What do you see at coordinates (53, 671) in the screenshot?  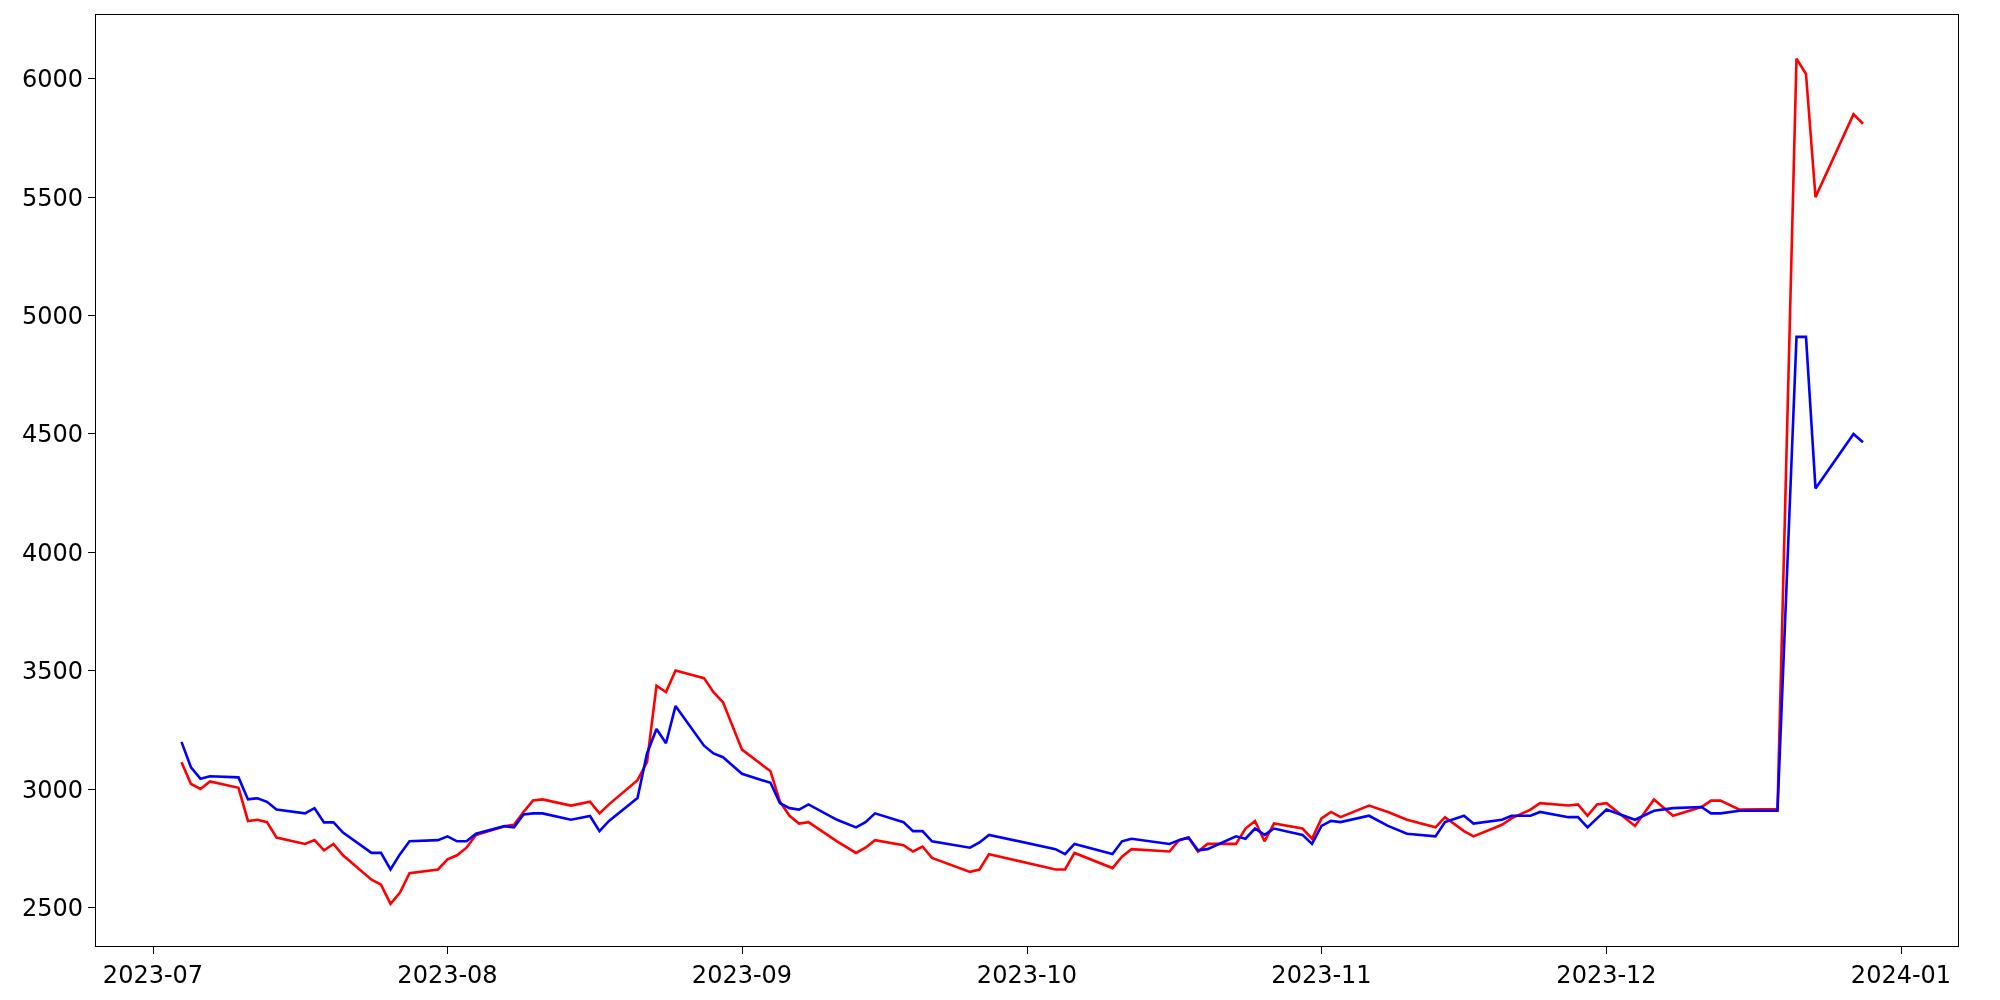 I see `y-tick-label: 3500` at bounding box center [53, 671].